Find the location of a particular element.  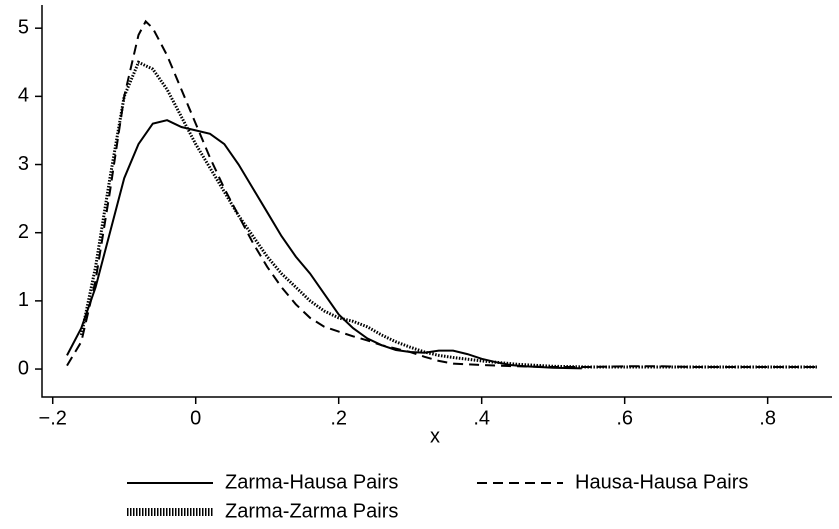

y-tick-label: 5 is located at coordinates (23, 27).